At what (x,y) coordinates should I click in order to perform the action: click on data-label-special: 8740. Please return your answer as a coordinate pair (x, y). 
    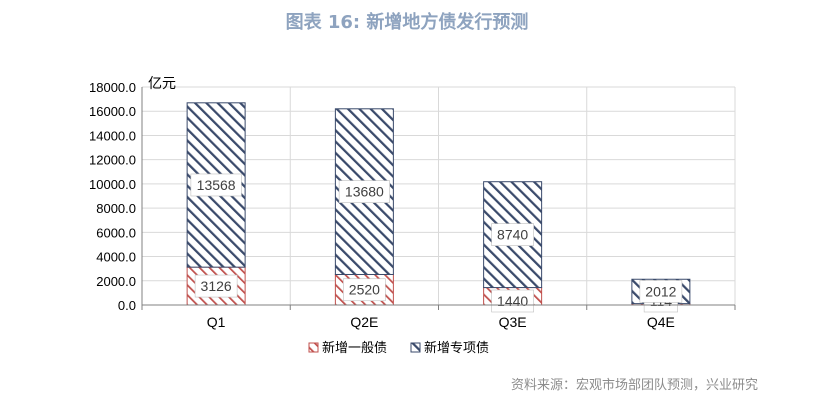
    Looking at the image, I should click on (512, 235).